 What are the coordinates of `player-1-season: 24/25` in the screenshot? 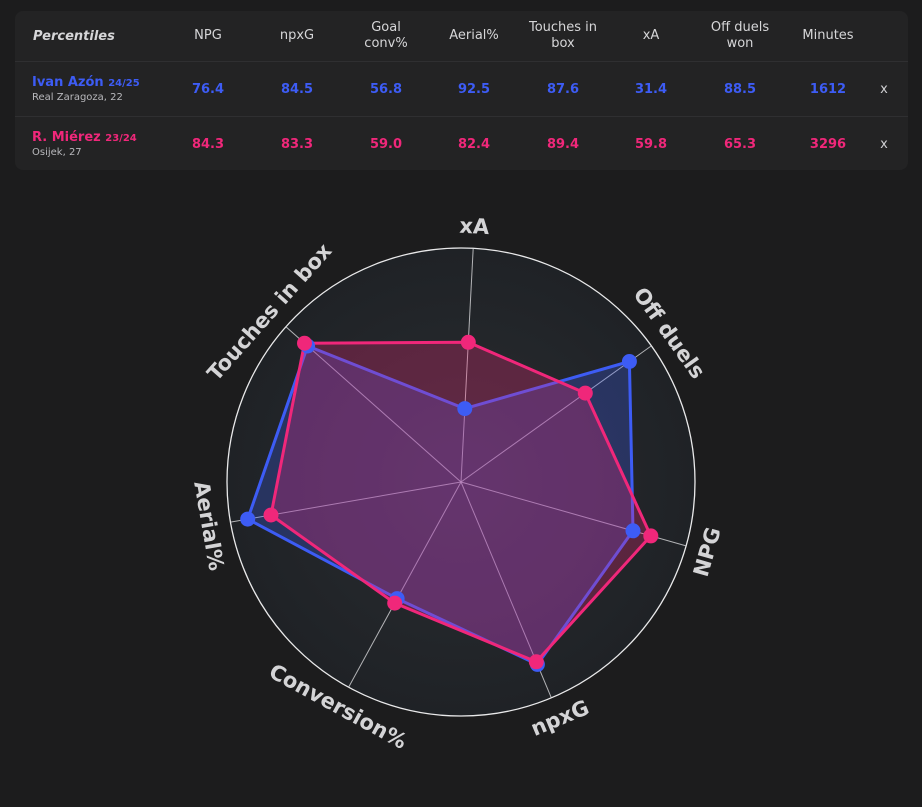 It's located at (124, 83).